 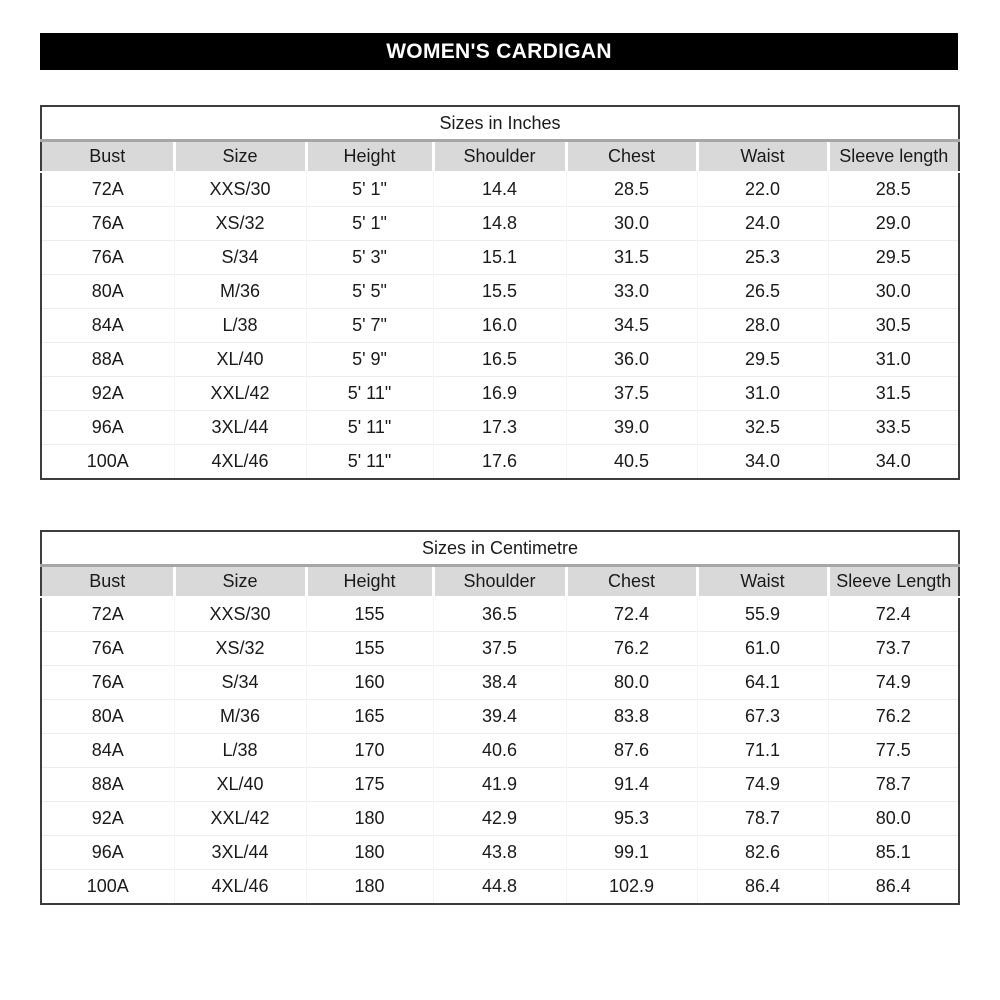 I want to click on table-row: 76A XS/32 155 37.5 76.2 61.0 73.7, so click(x=500, y=648).